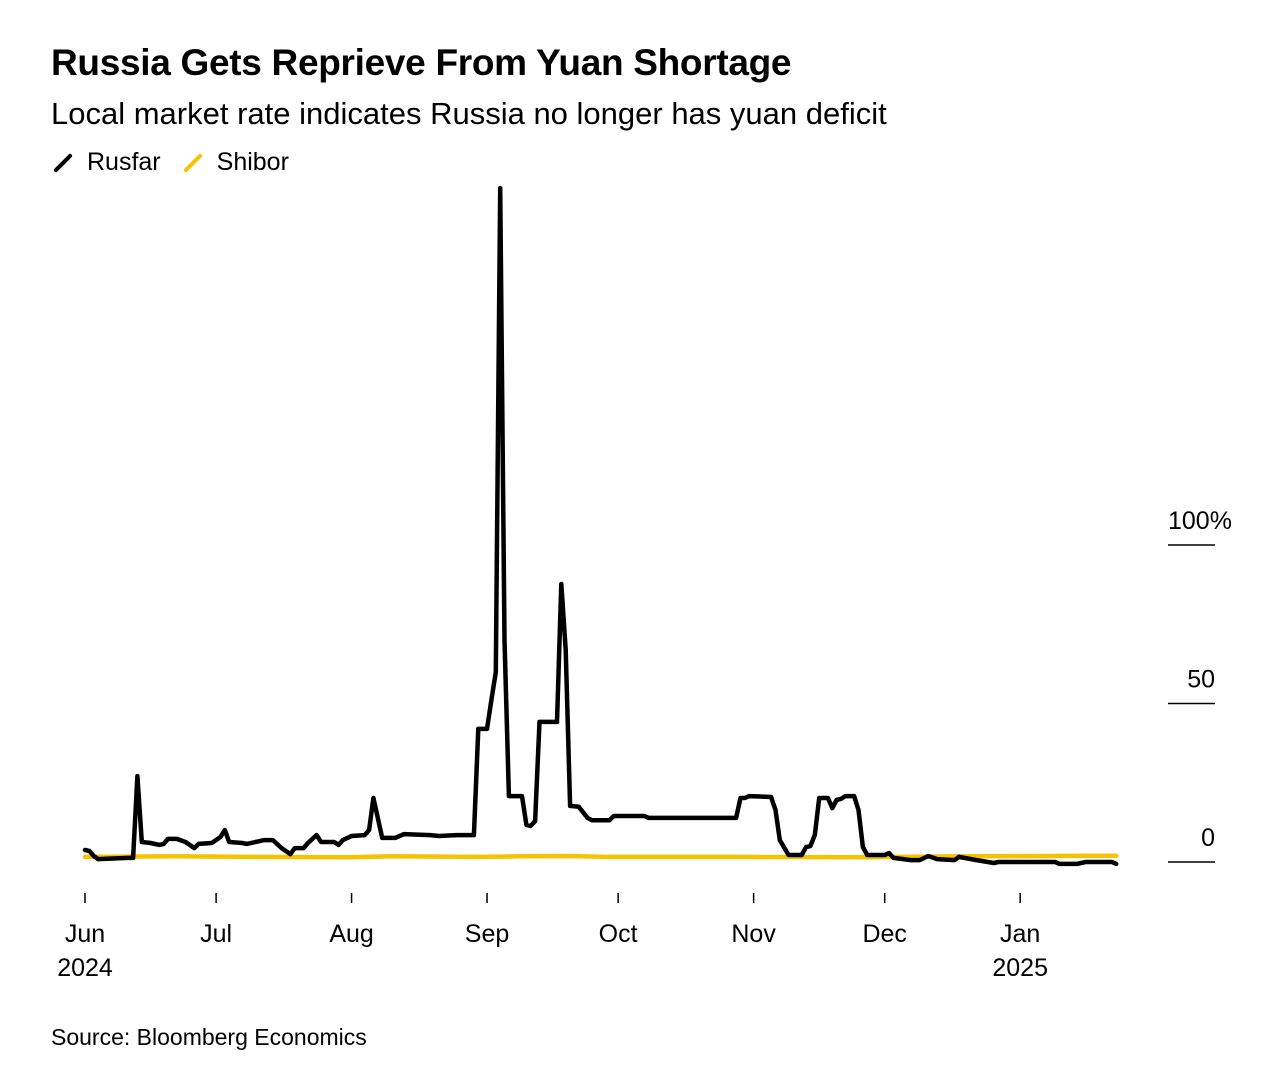 This screenshot has width=1280, height=1074. What do you see at coordinates (753, 934) in the screenshot?
I see `x-tick-label: Nov` at bounding box center [753, 934].